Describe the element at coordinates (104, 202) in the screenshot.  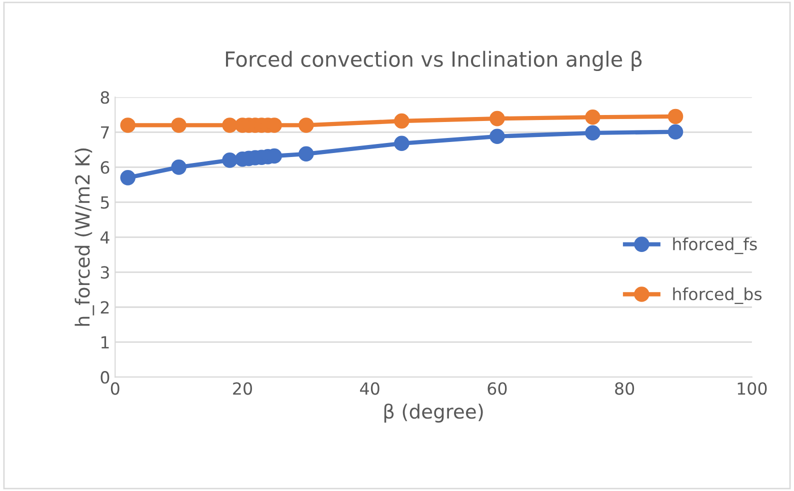
I see `y-tick-label: 5` at that location.